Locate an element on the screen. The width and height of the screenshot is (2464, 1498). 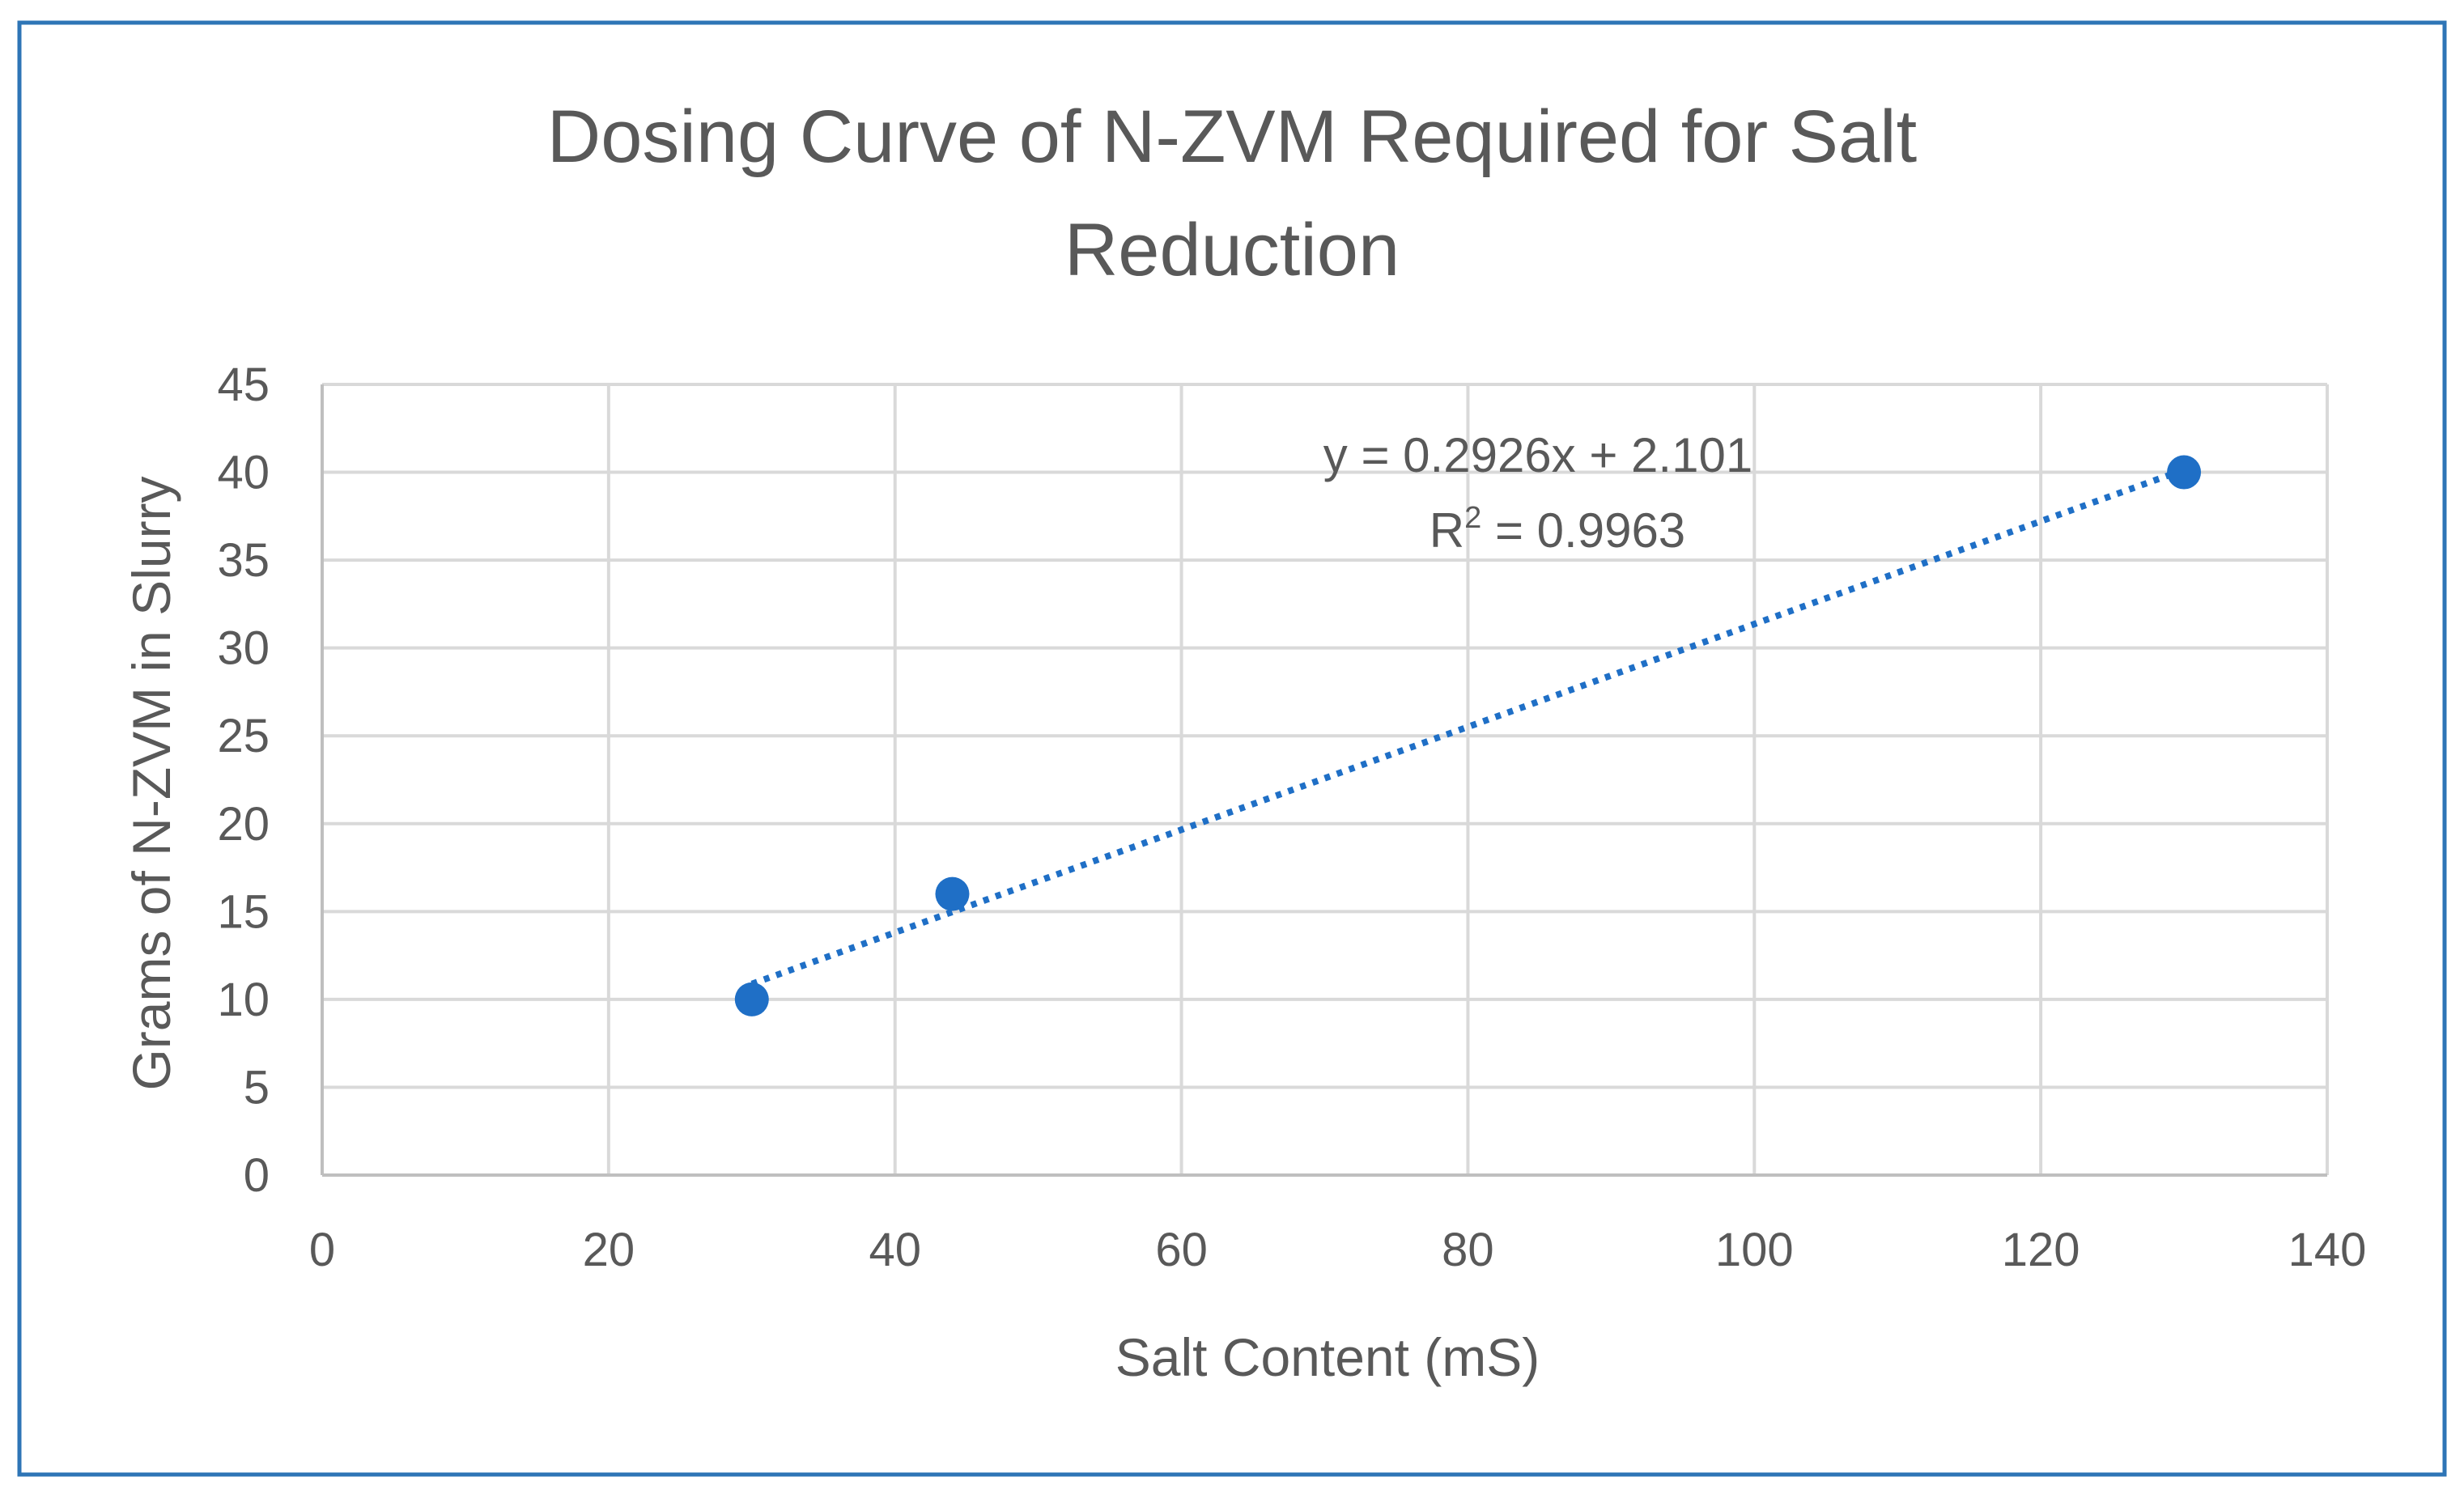
chart-title-line-2: Reduction is located at coordinates (1232, 250).